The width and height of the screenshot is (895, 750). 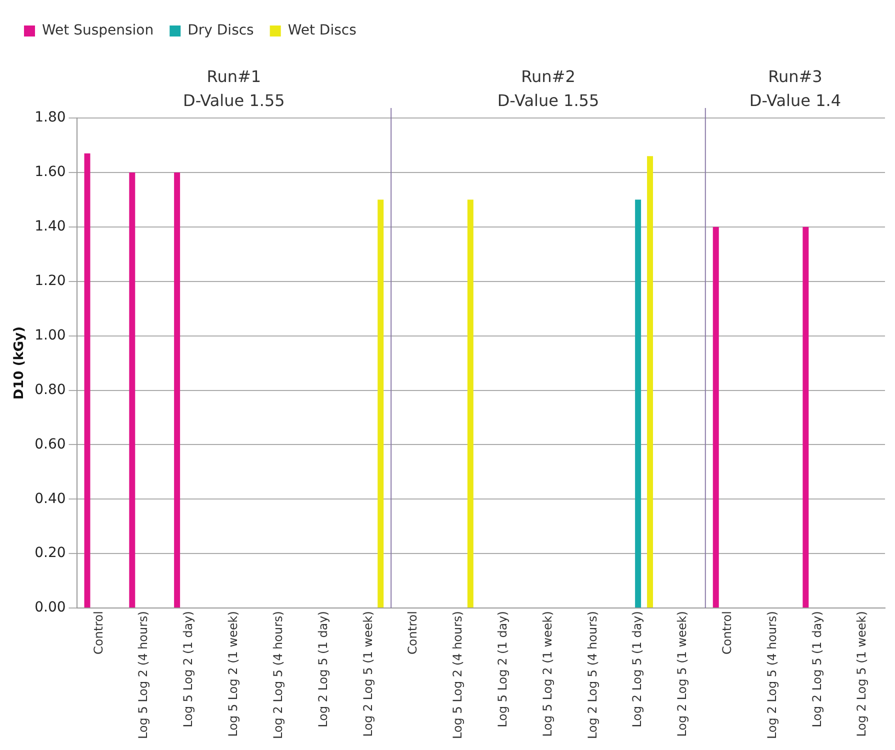 What do you see at coordinates (221, 30) in the screenshot?
I see `legend-label: Dry Discs` at bounding box center [221, 30].